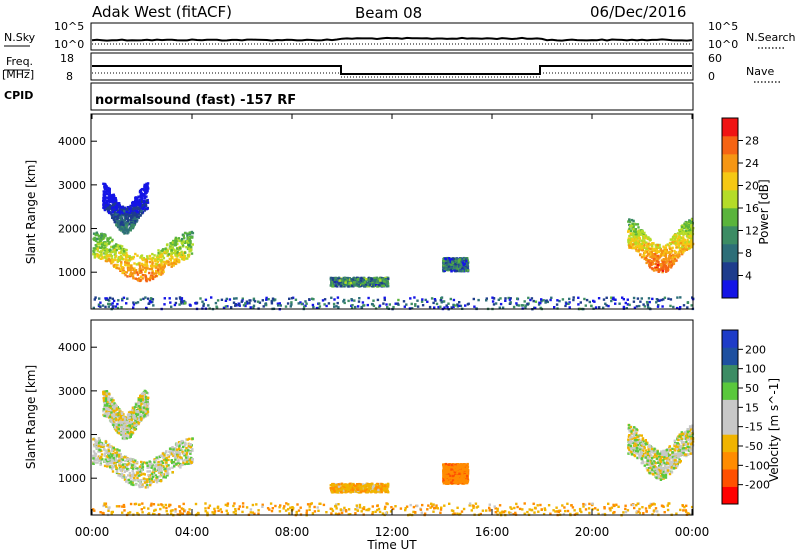 This screenshot has width=800, height=554. Describe the element at coordinates (771, 37) in the screenshot. I see `nsearch-label: N.Search` at that location.